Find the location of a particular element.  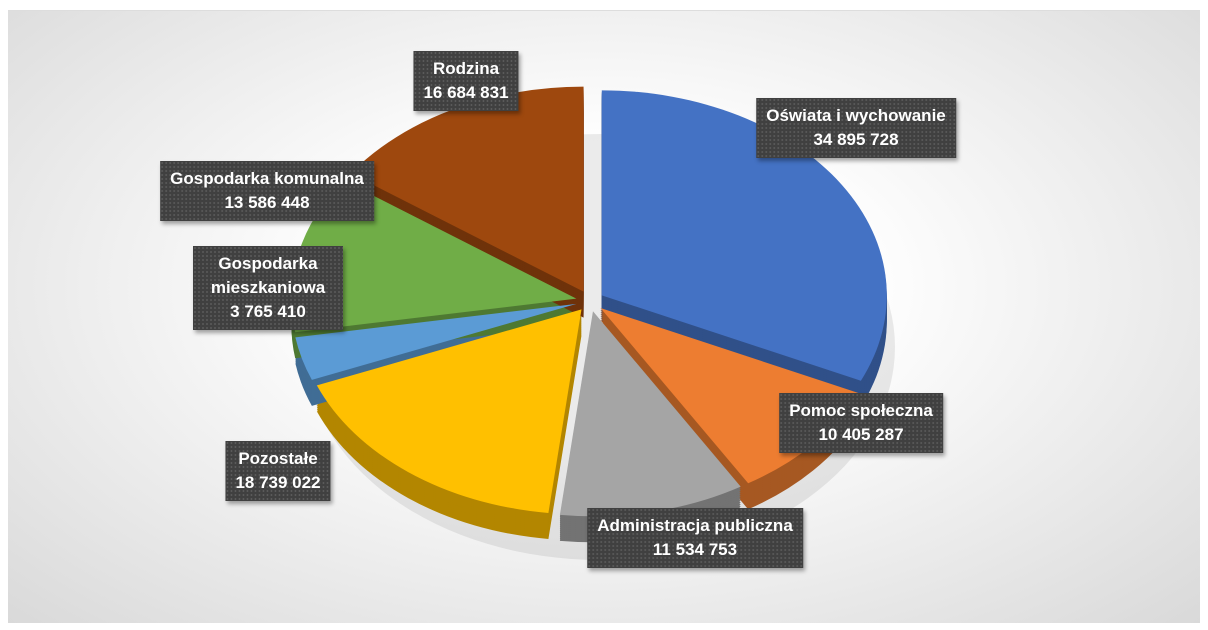

category-label: Administracja publiczna is located at coordinates (695, 525).